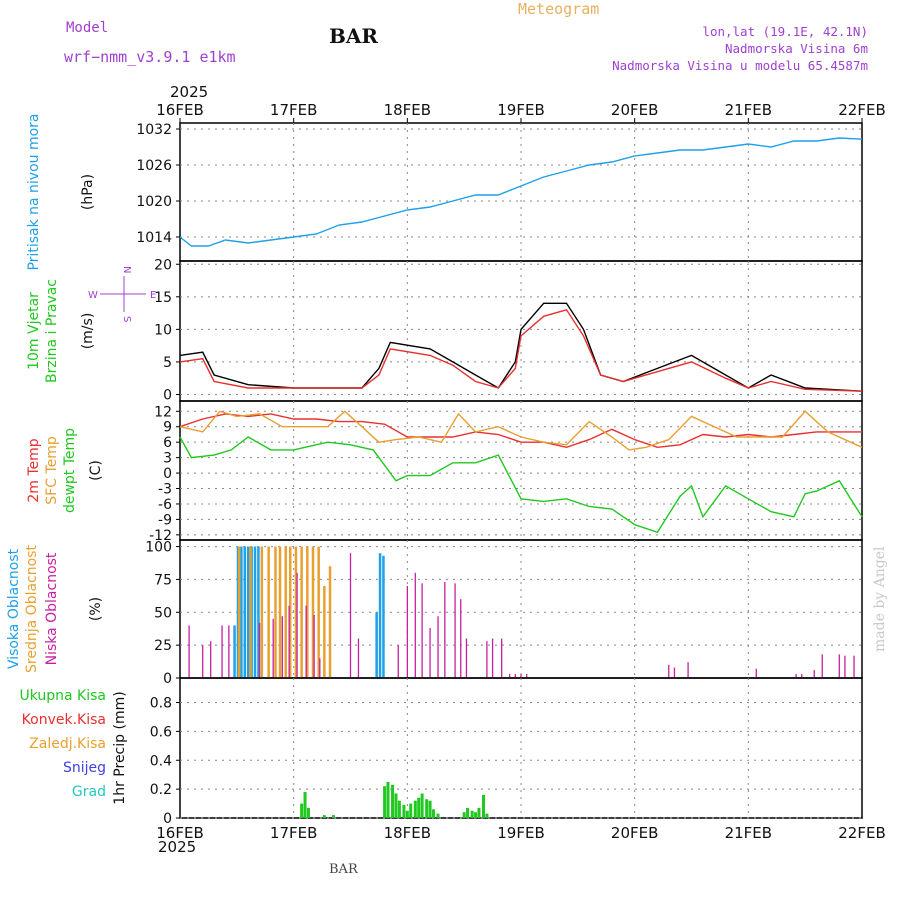  What do you see at coordinates (62, 696) in the screenshot?
I see `legend-label: Ukupna Kisa` at bounding box center [62, 696].